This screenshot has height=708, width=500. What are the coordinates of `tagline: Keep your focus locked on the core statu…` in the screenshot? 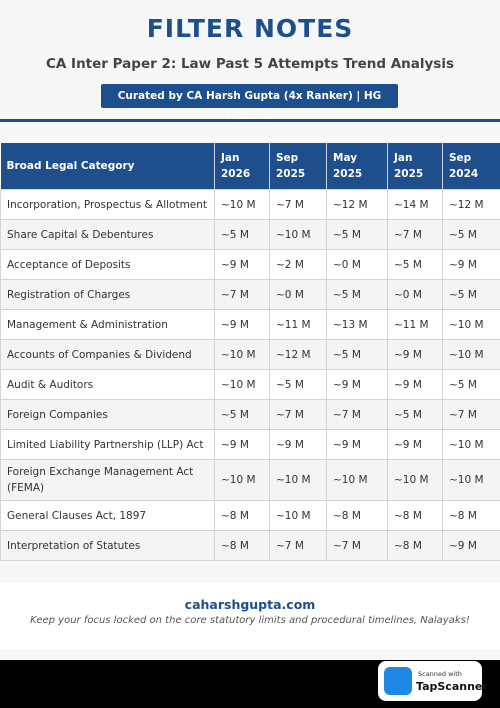 It's located at (250, 620).